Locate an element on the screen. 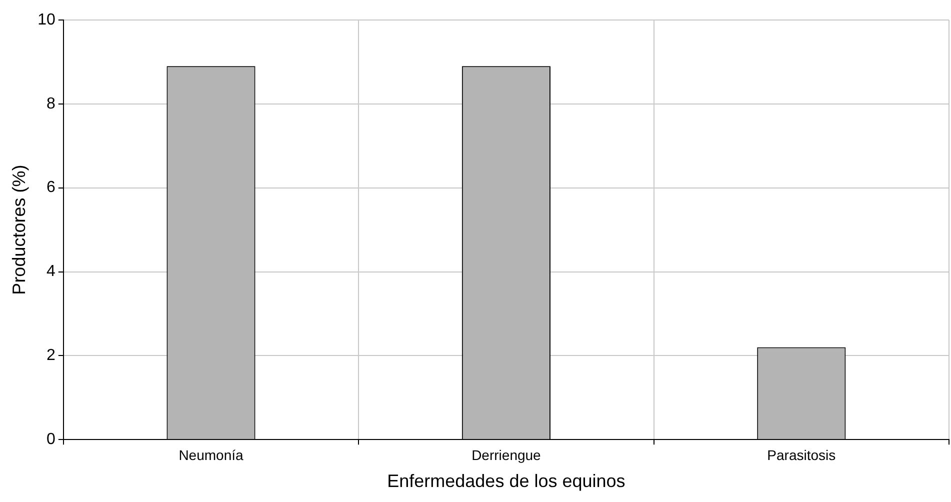 The width and height of the screenshot is (951, 502). y-tick-label: 4 is located at coordinates (51, 271).